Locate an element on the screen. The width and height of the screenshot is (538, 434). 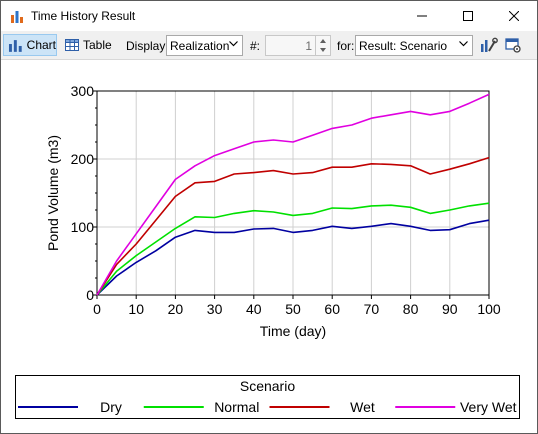
legend-entries: Dry Normal Wet Very Wet is located at coordinates (267, 407).